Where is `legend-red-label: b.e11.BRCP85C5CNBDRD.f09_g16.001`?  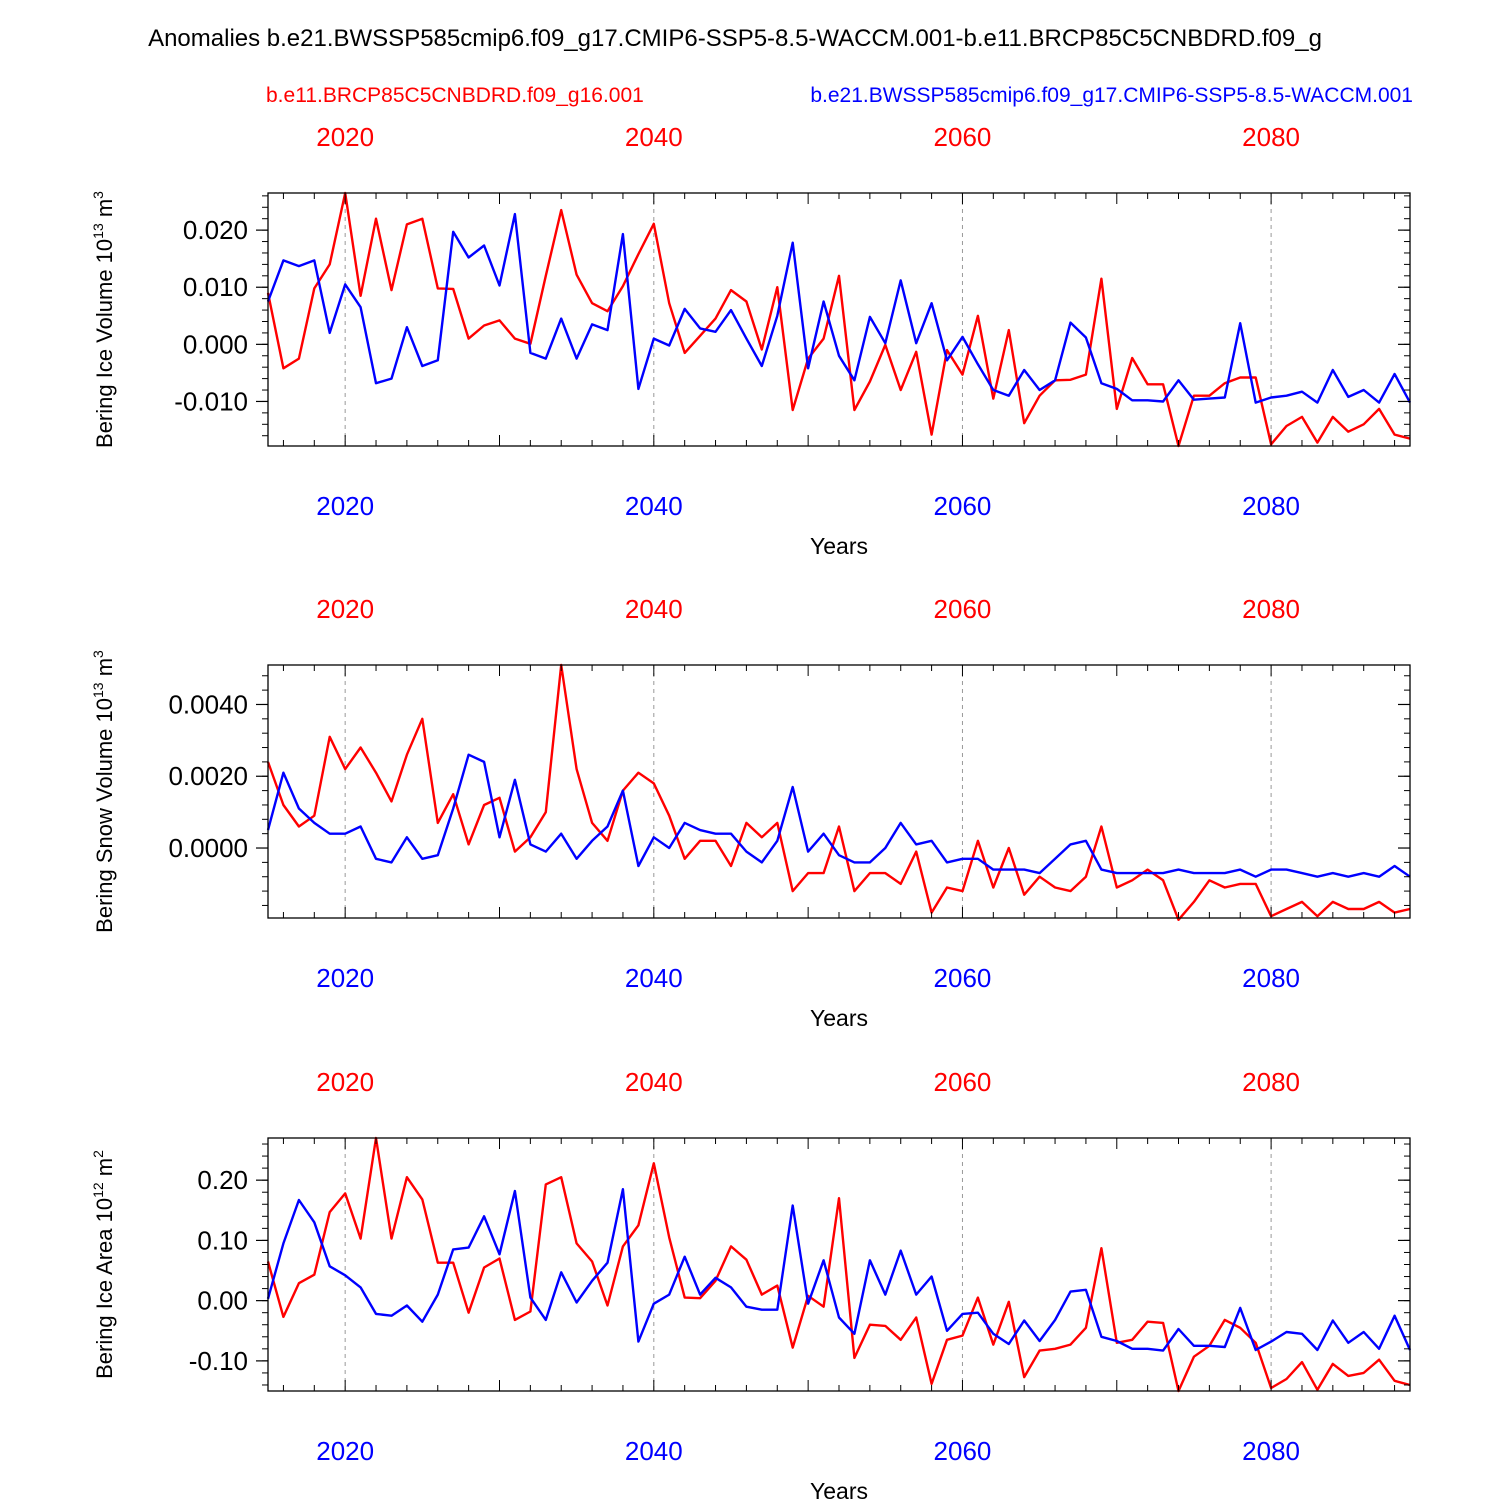 legend-red-label: b.e11.BRCP85C5CNBDRD.f09_g16.001 is located at coordinates (455, 95).